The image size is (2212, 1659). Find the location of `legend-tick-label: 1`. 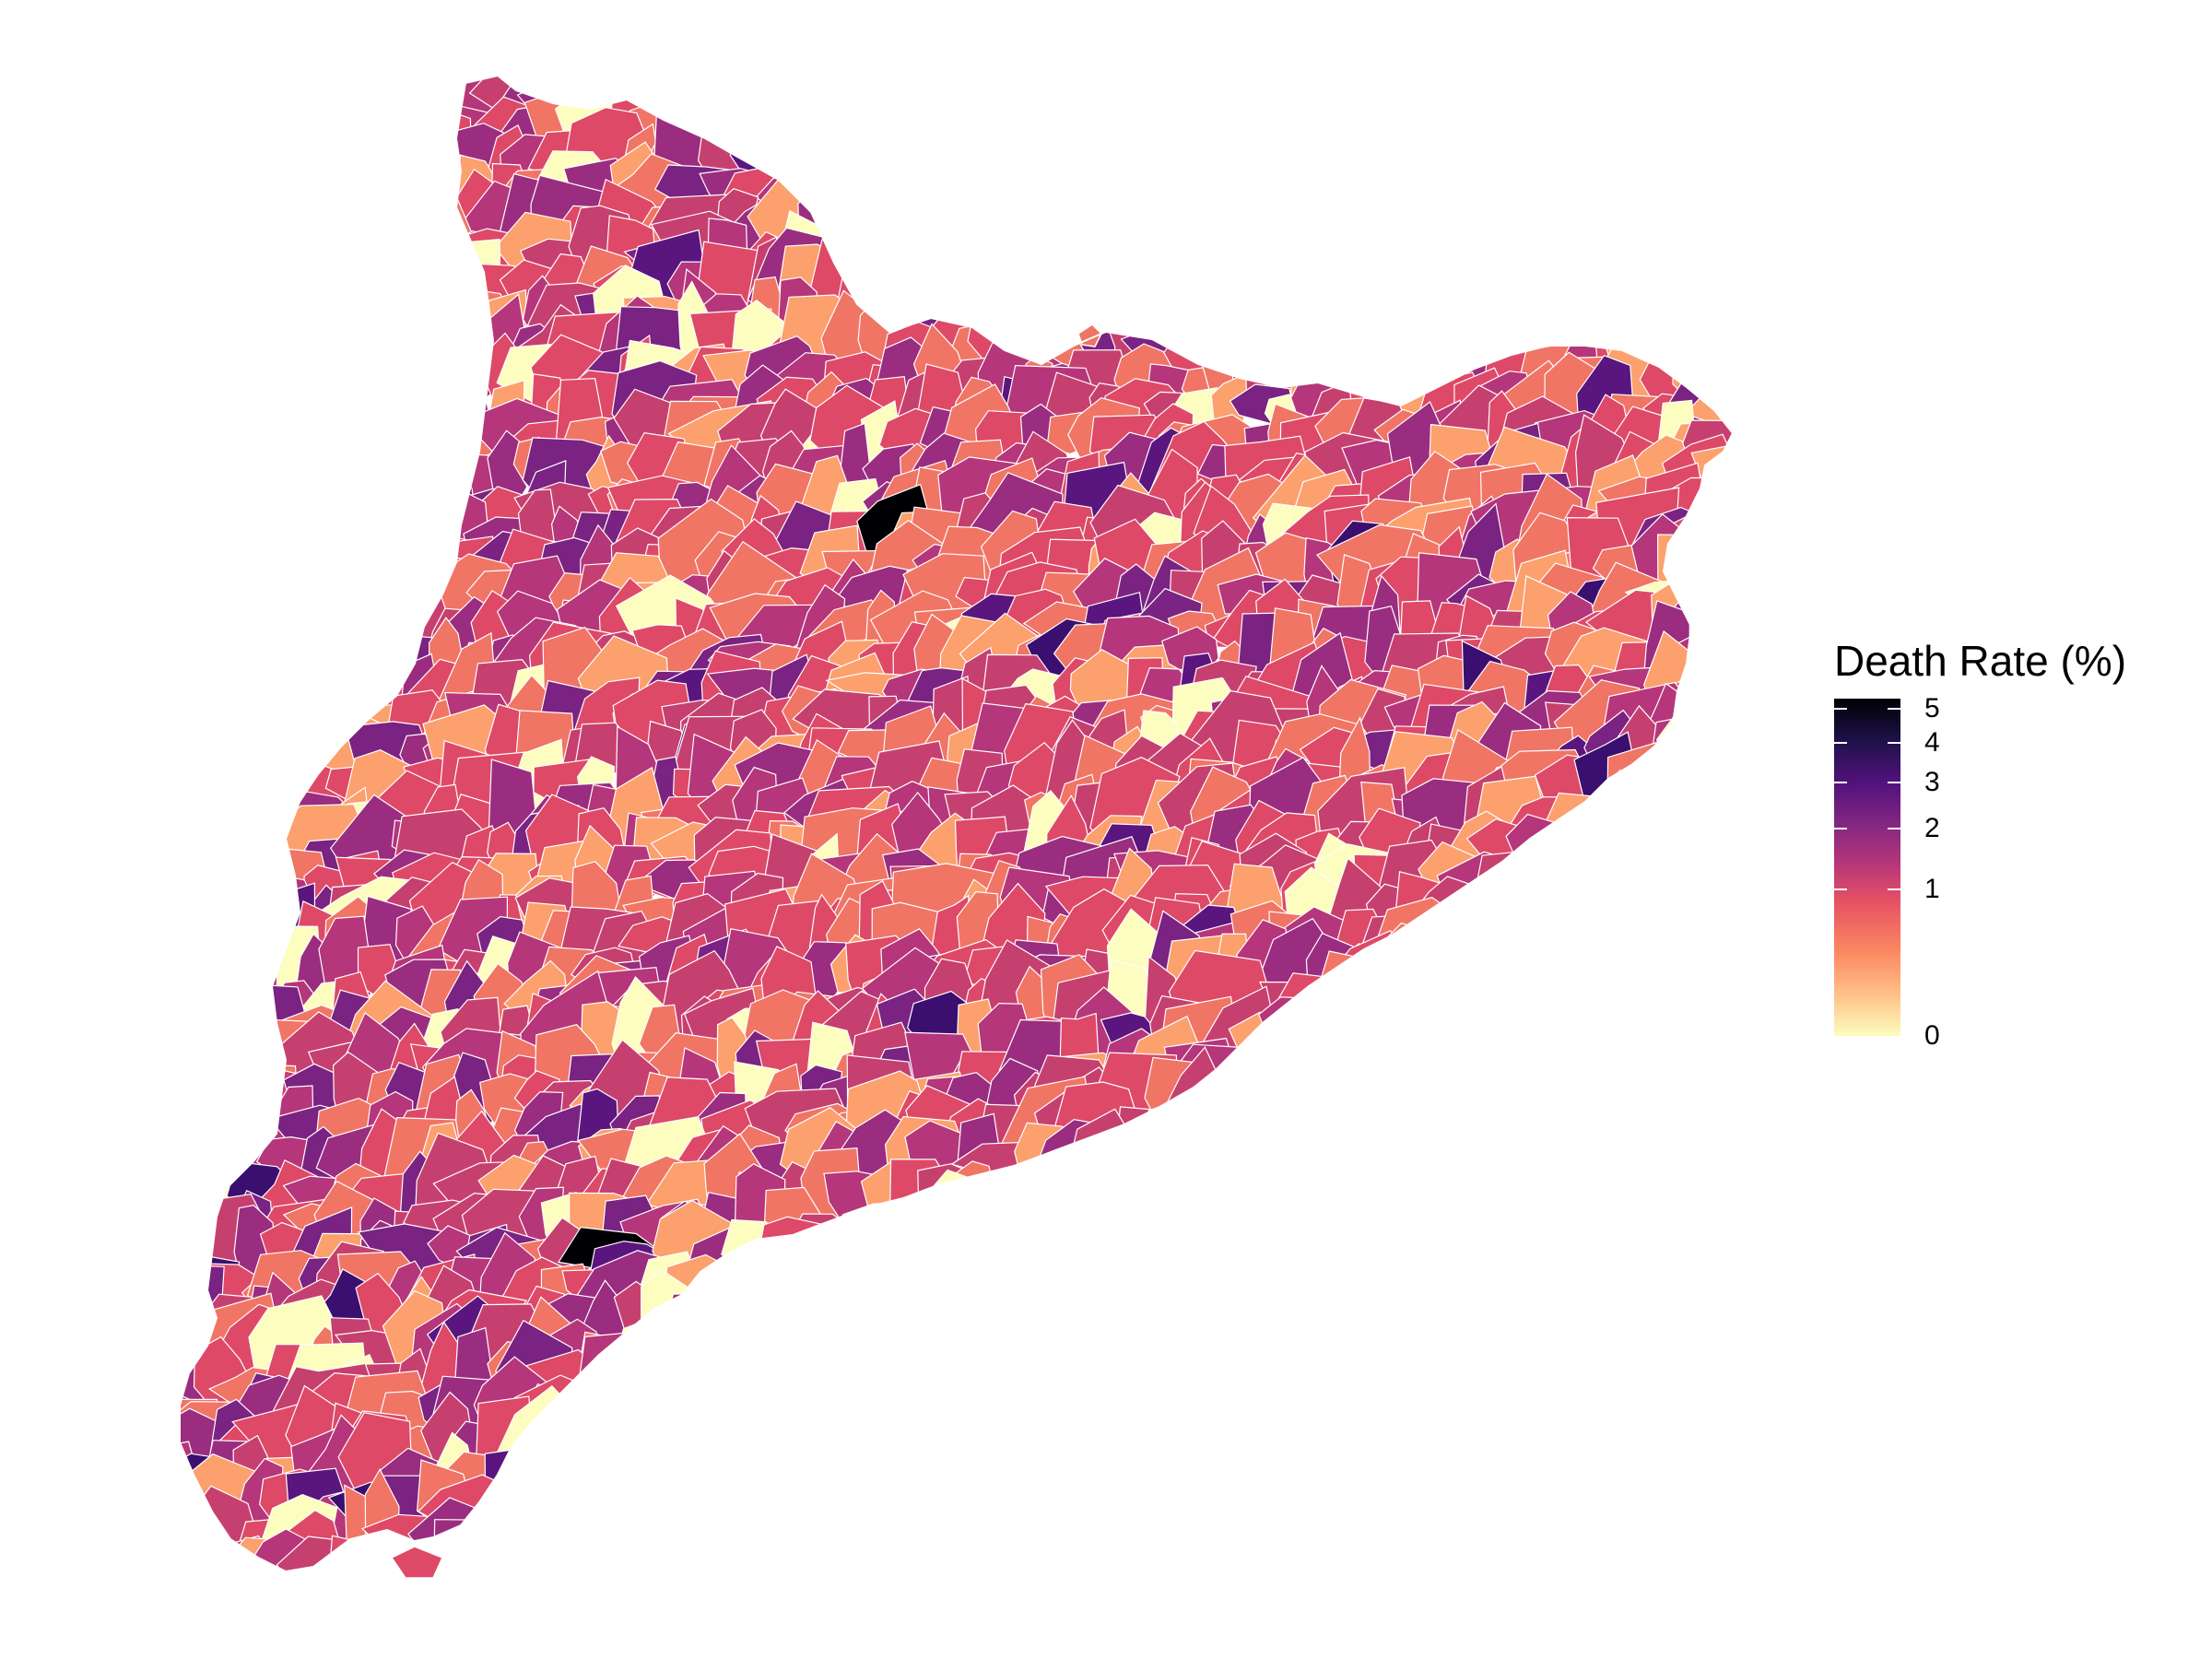

legend-tick-label: 1 is located at coordinates (1932, 889).